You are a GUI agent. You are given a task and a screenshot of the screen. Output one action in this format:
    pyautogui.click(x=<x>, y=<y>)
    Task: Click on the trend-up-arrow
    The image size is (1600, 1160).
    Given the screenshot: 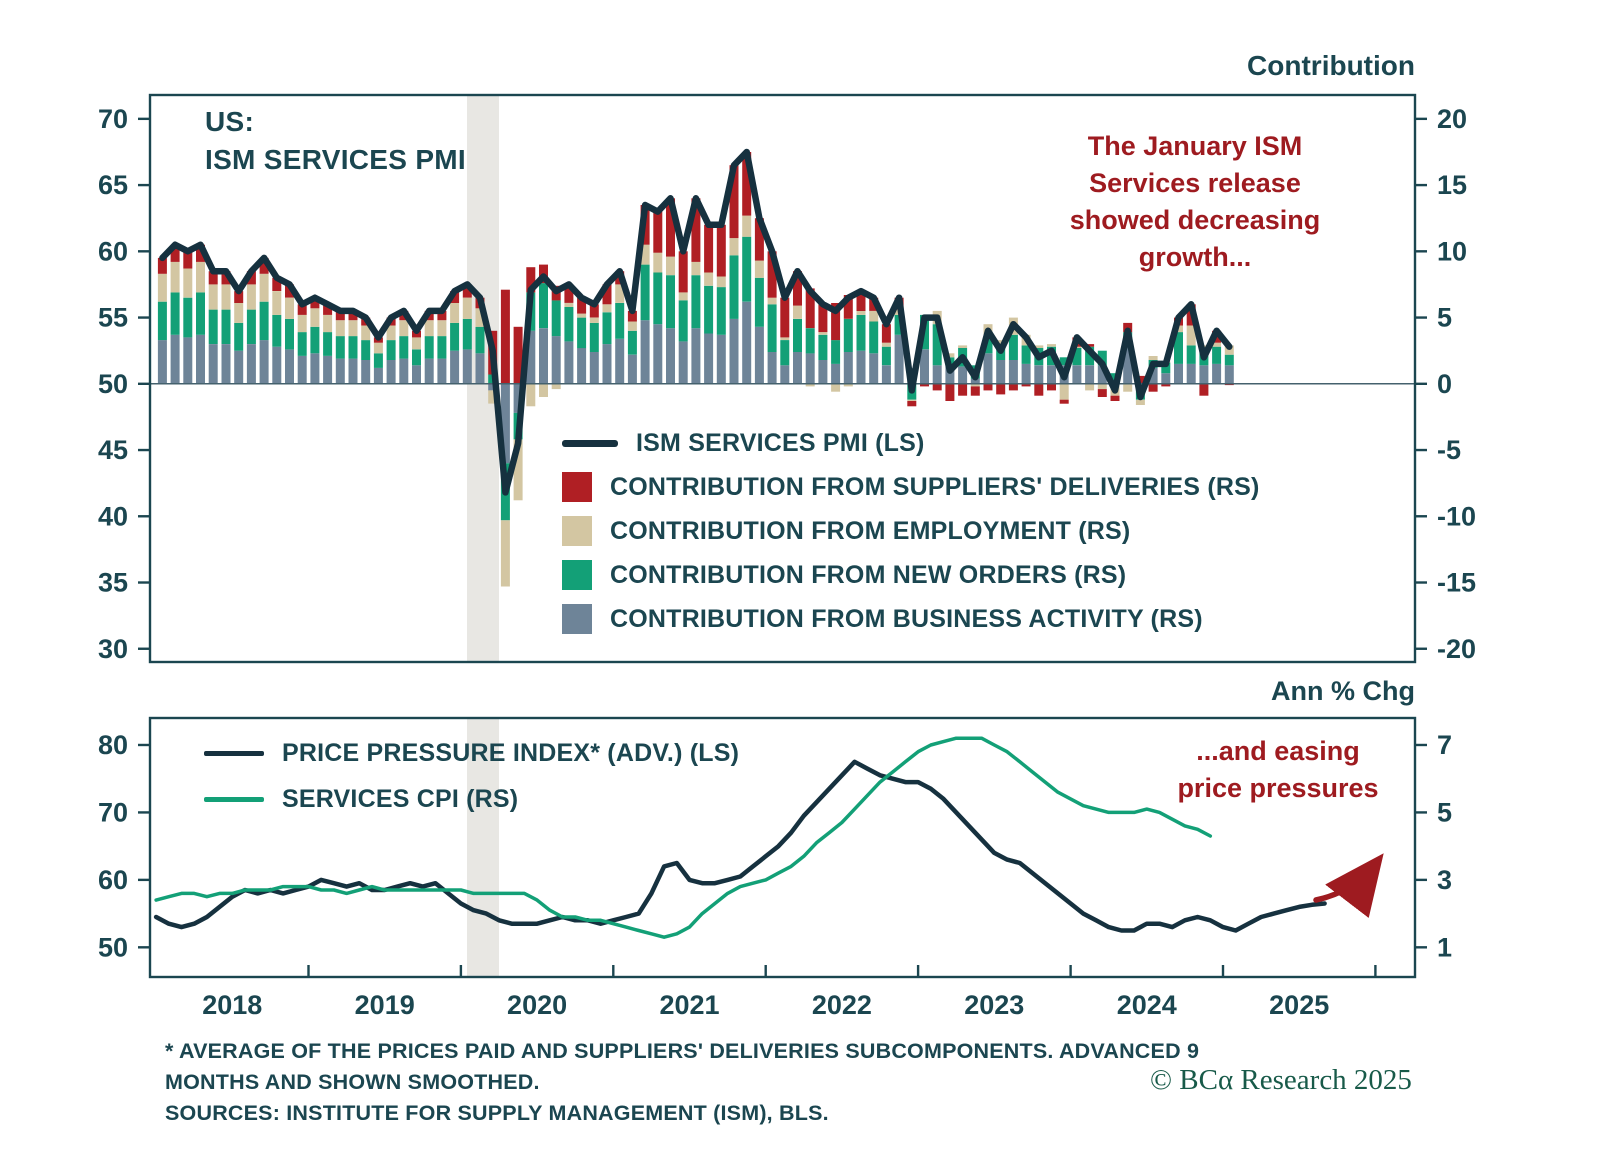 What is the action you would take?
    pyautogui.click(x=1348, y=886)
    